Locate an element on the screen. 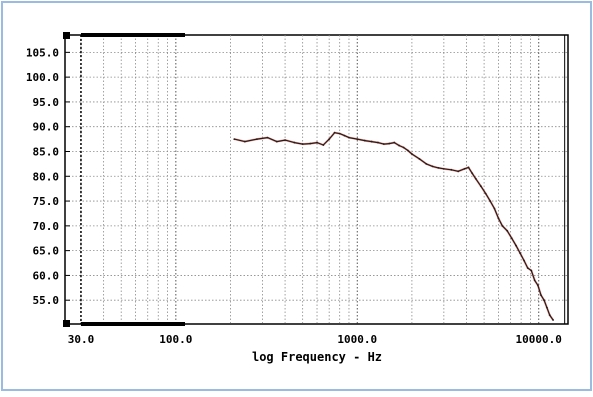 Image resolution: width=593 pixels, height=397 pixels. x-axis-ticks: 30.0 100.0 1000.0 10000.0 is located at coordinates (315, 339).